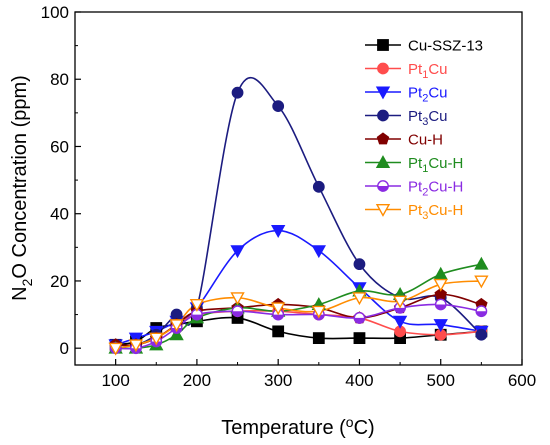  Describe the element at coordinates (297, 426) in the screenshot. I see `x-axis-title: Temperature (oC)` at that location.